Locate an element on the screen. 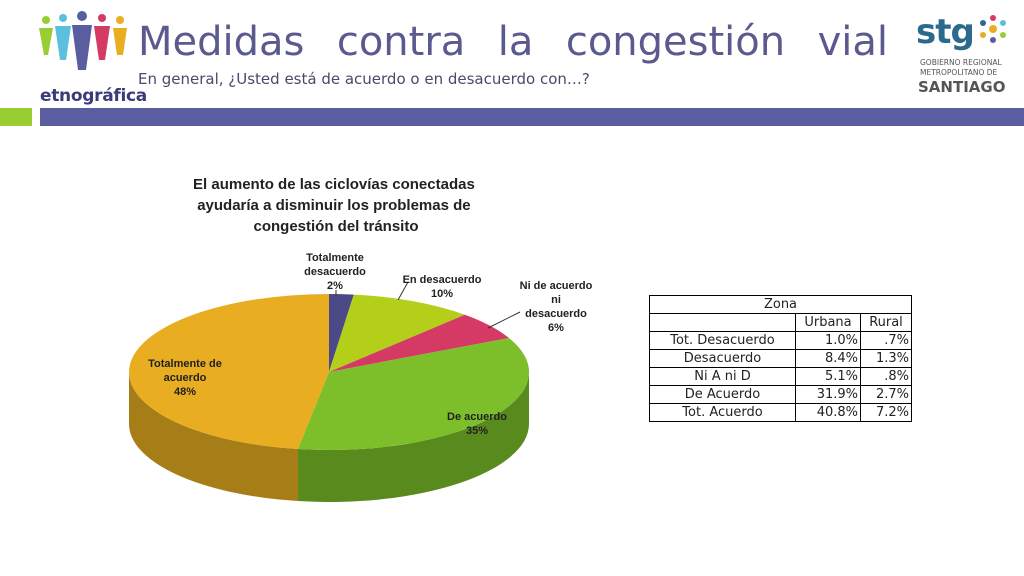 The width and height of the screenshot is (1024, 576). pie-slice-label: Totalmente de acuerdo 48% is located at coordinates (185, 378).